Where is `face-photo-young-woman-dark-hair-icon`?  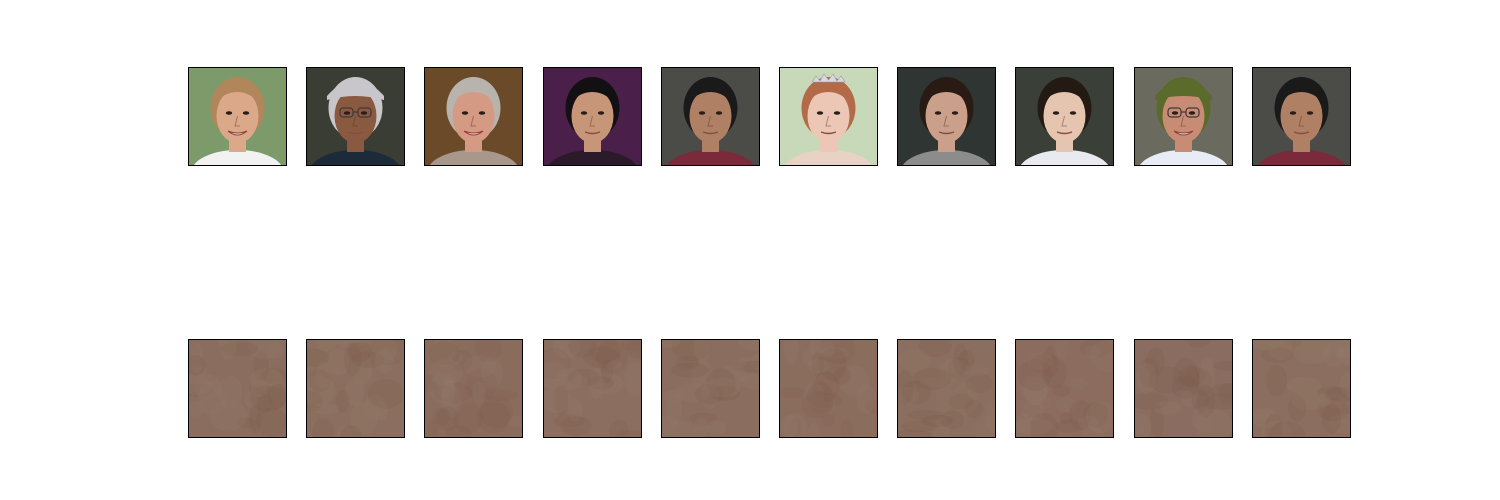 face-photo-young-woman-dark-hair-icon is located at coordinates (592, 116).